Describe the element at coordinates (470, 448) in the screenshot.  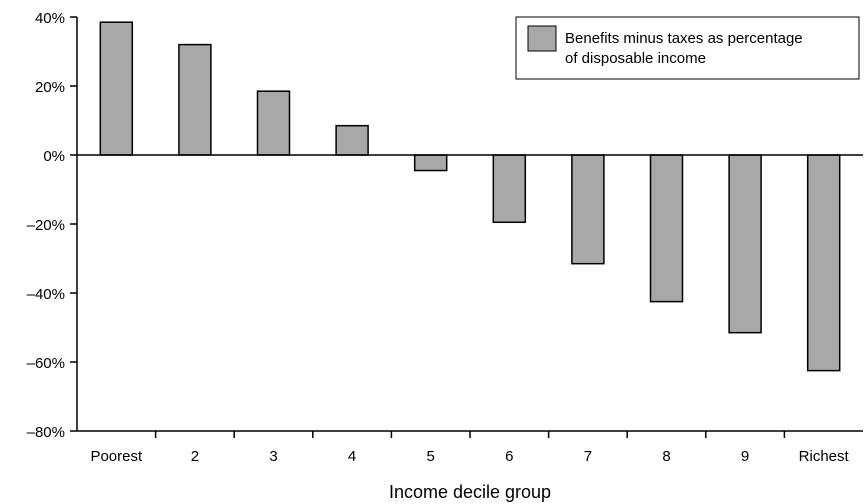
I see `x-axis-ticks: Poorest 2 3 4 5 6 7 8 9 Richest` at that location.